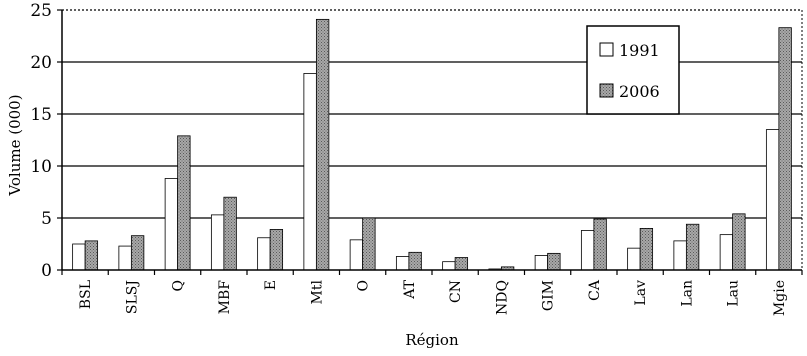 This screenshot has width=807, height=356. What do you see at coordinates (225, 297) in the screenshot?
I see `x-tick-label-MBF: MBF` at bounding box center [225, 297].